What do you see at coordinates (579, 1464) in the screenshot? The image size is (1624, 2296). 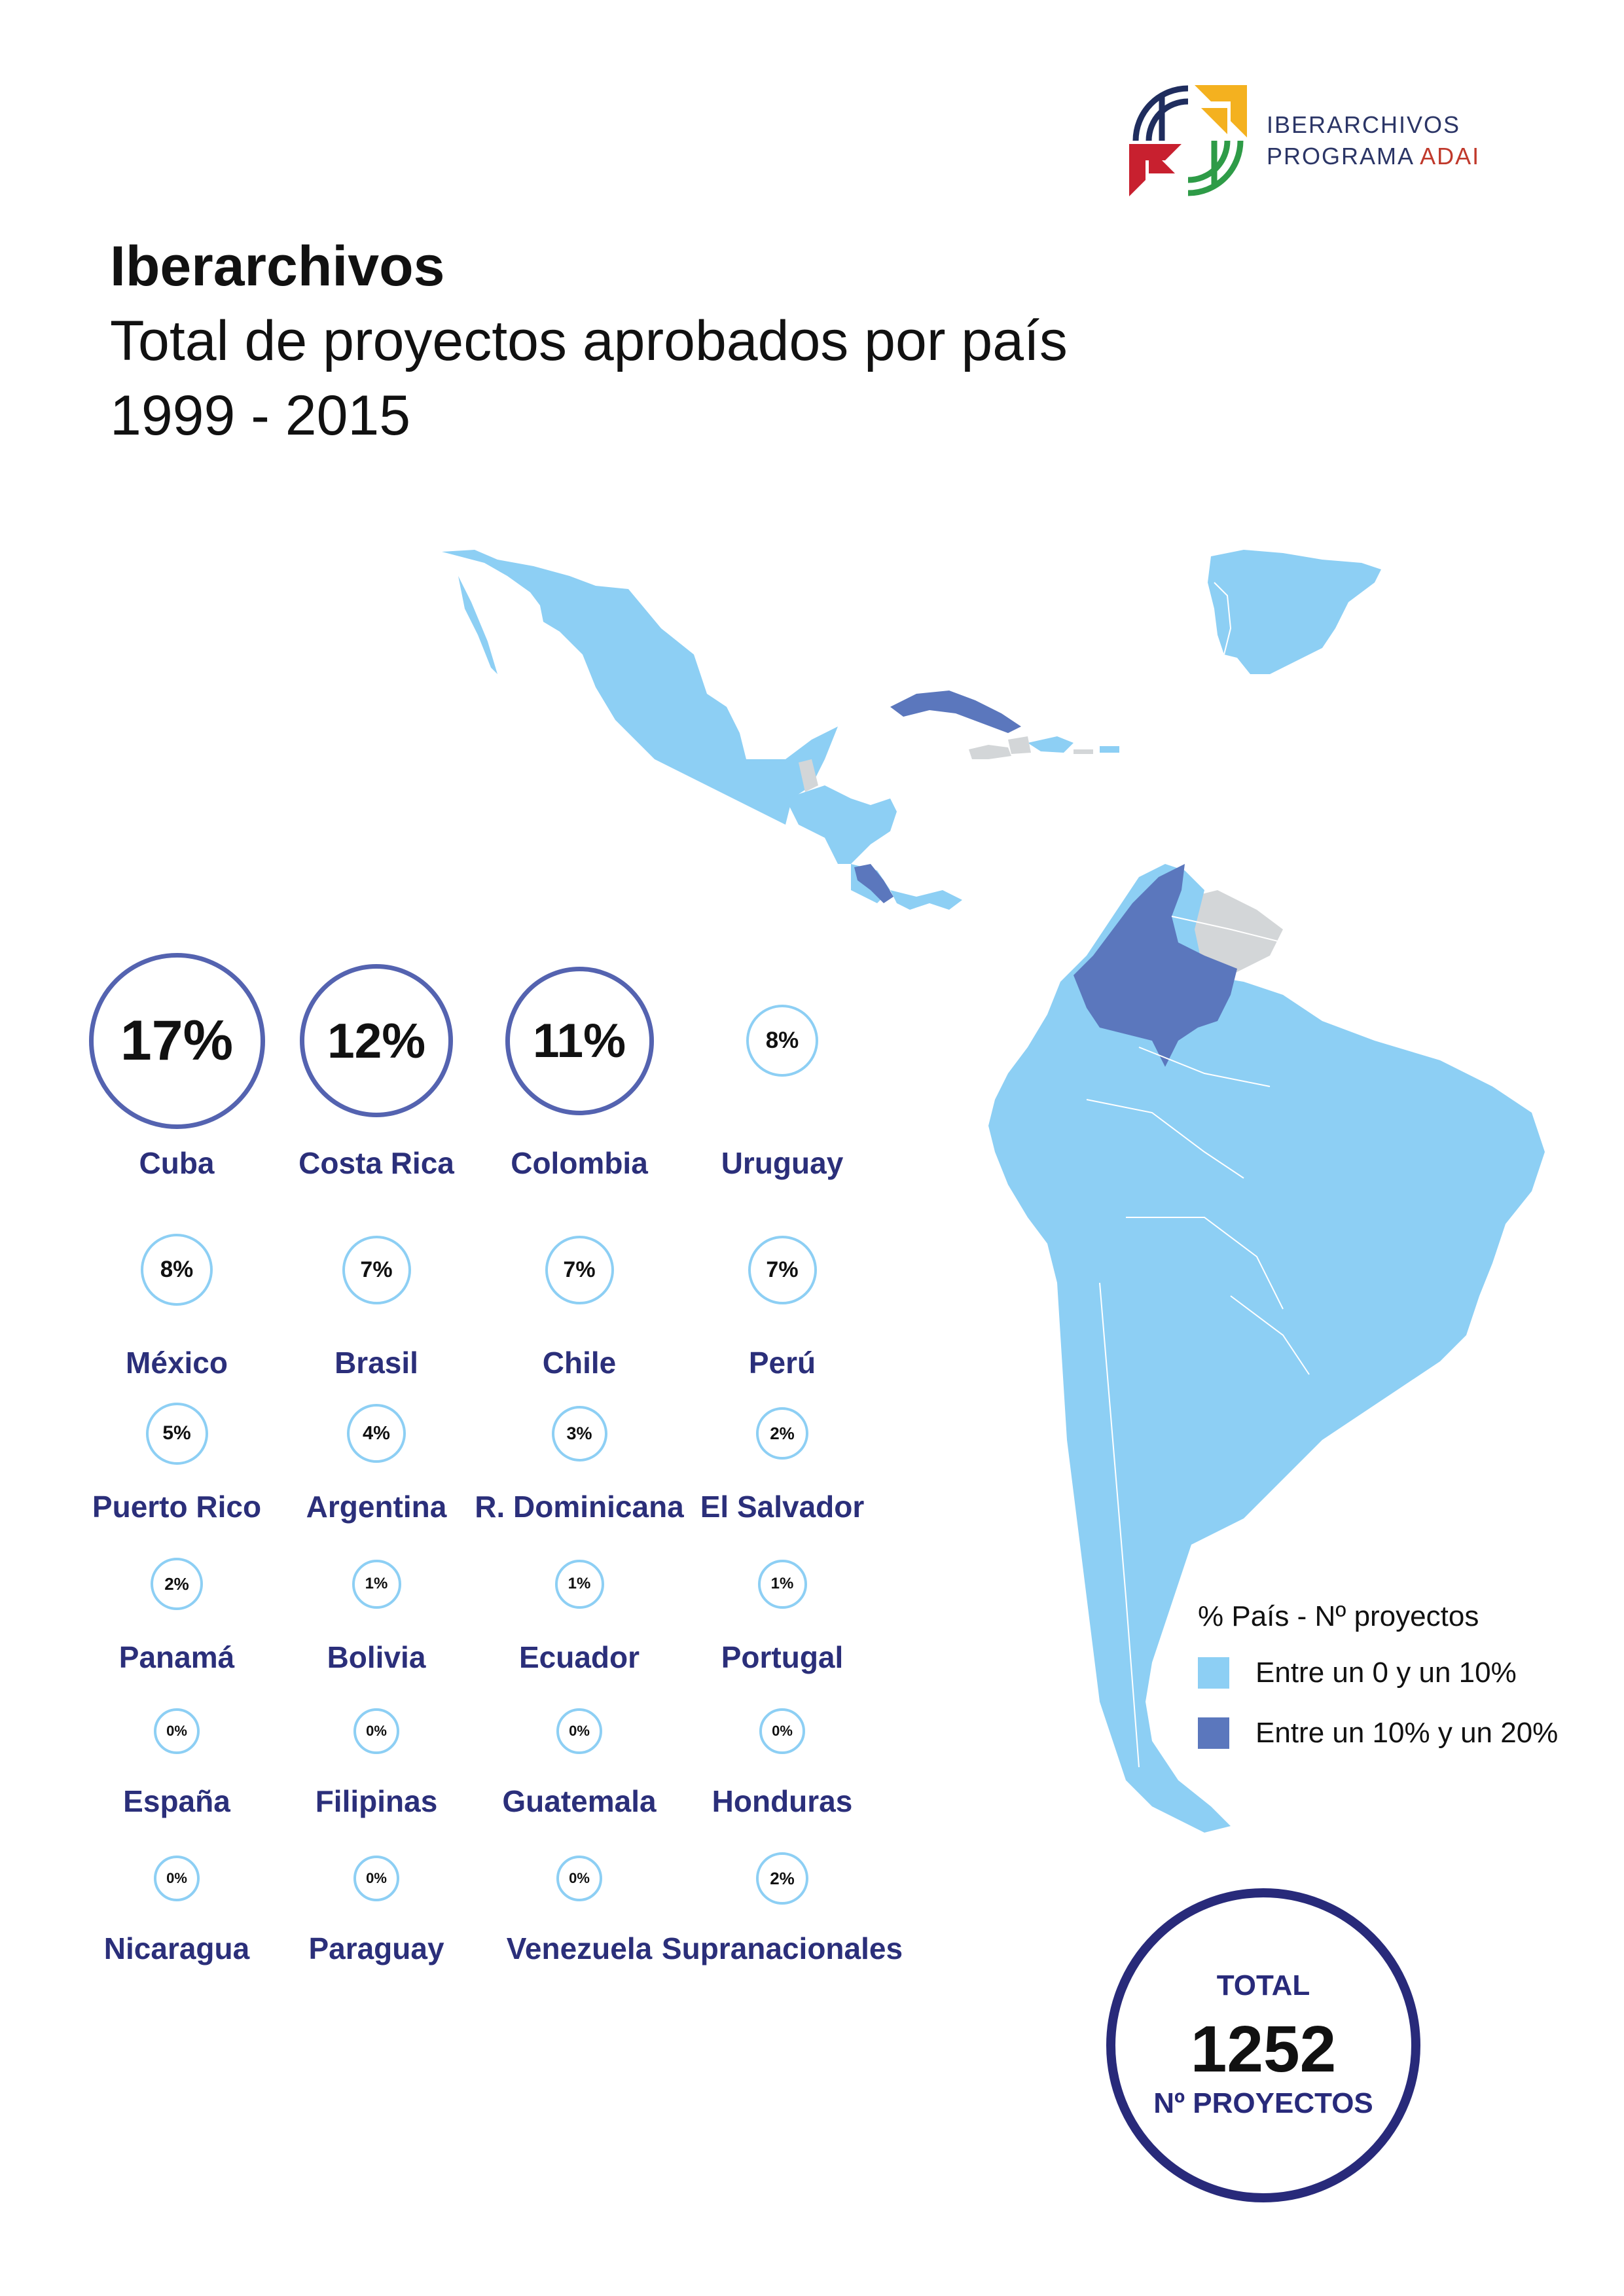 I see `country-stat: 3% R. Dominicana` at bounding box center [579, 1464].